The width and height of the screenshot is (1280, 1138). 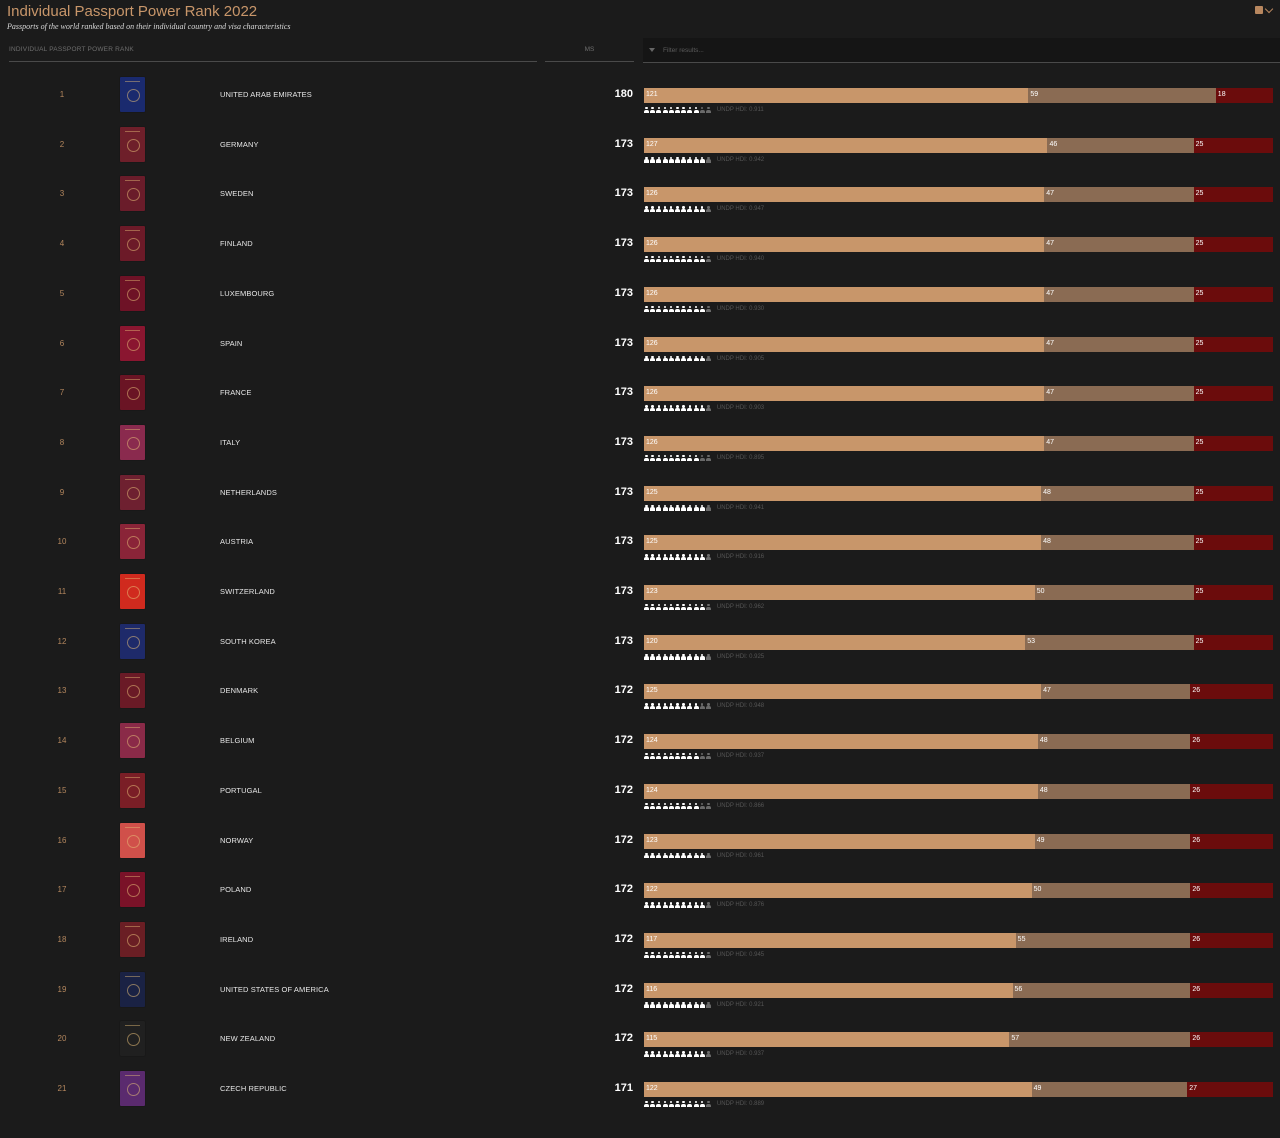 What do you see at coordinates (248, 641) in the screenshot?
I see `country-name: SOUTH KOREA` at bounding box center [248, 641].